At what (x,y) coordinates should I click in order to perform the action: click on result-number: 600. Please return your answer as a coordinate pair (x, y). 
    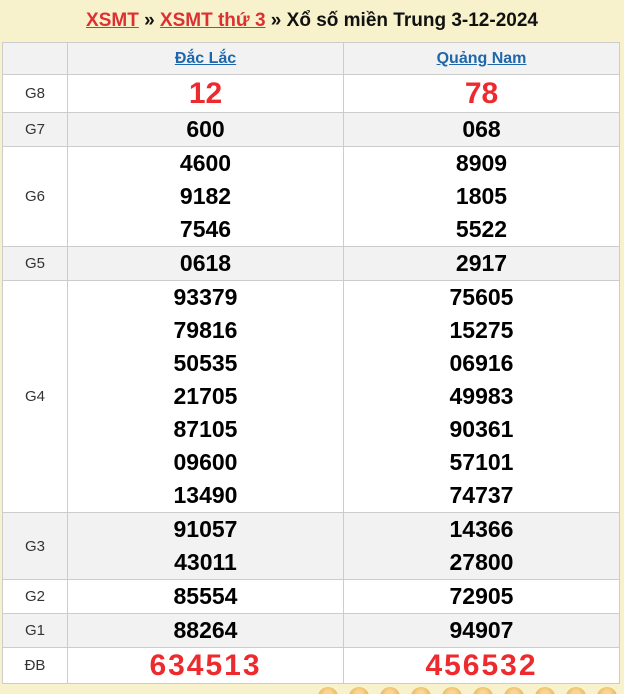
    Looking at the image, I should click on (205, 129).